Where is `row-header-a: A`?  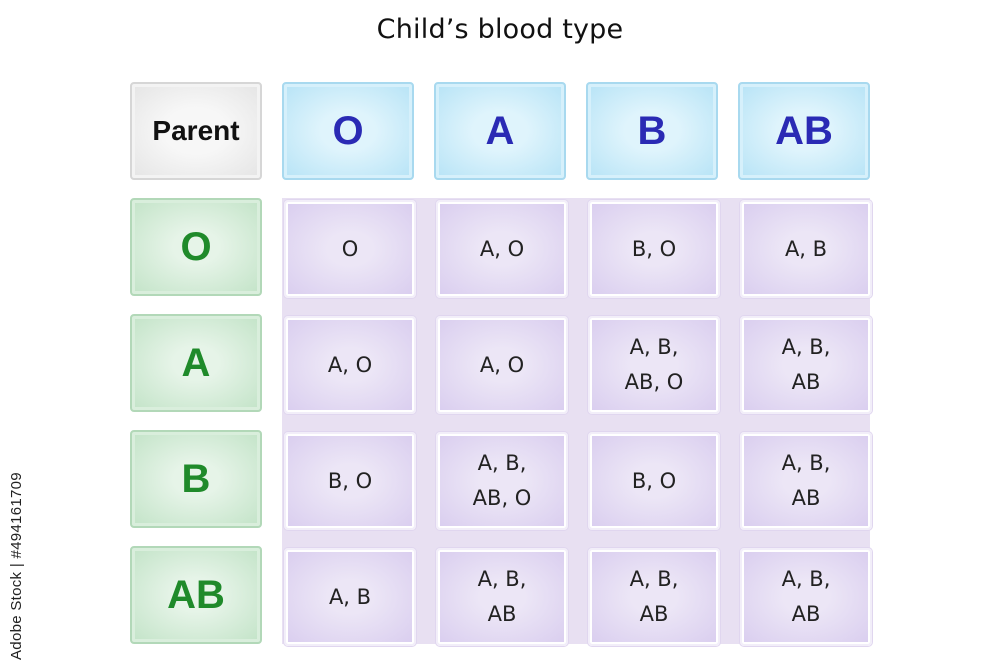 row-header-a: A is located at coordinates (196, 363).